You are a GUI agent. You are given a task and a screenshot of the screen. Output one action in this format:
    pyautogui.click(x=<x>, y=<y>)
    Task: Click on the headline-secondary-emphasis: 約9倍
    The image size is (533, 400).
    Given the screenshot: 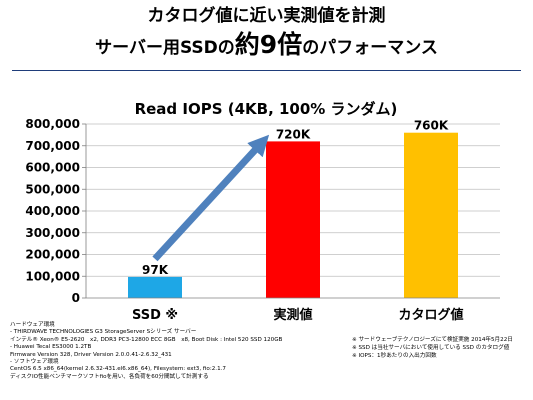 What is the action you would take?
    pyautogui.click(x=268, y=44)
    